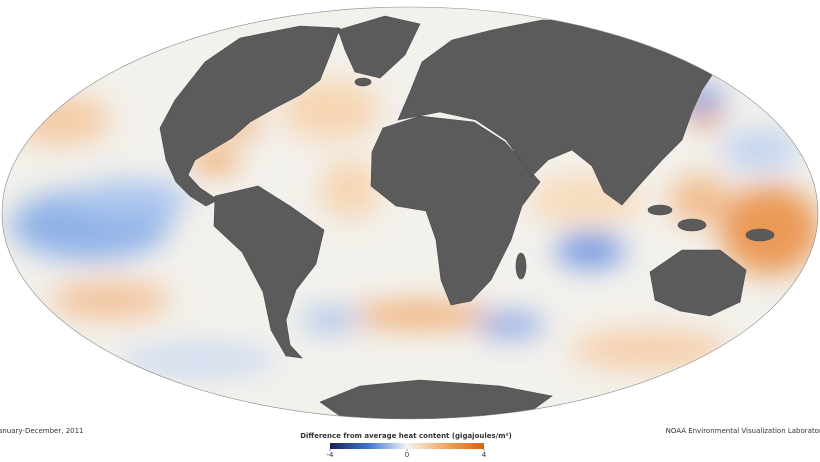  What do you see at coordinates (484, 455) in the screenshot?
I see `colorbar-tick-label: 4` at bounding box center [484, 455].